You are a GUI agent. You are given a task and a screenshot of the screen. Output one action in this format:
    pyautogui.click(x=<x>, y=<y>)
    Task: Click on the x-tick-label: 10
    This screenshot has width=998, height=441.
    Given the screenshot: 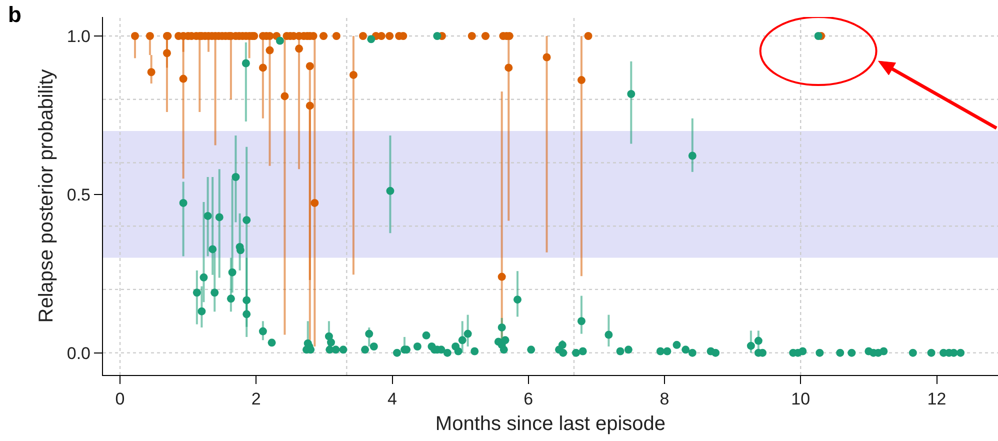 What is the action you would take?
    pyautogui.click(x=800, y=399)
    